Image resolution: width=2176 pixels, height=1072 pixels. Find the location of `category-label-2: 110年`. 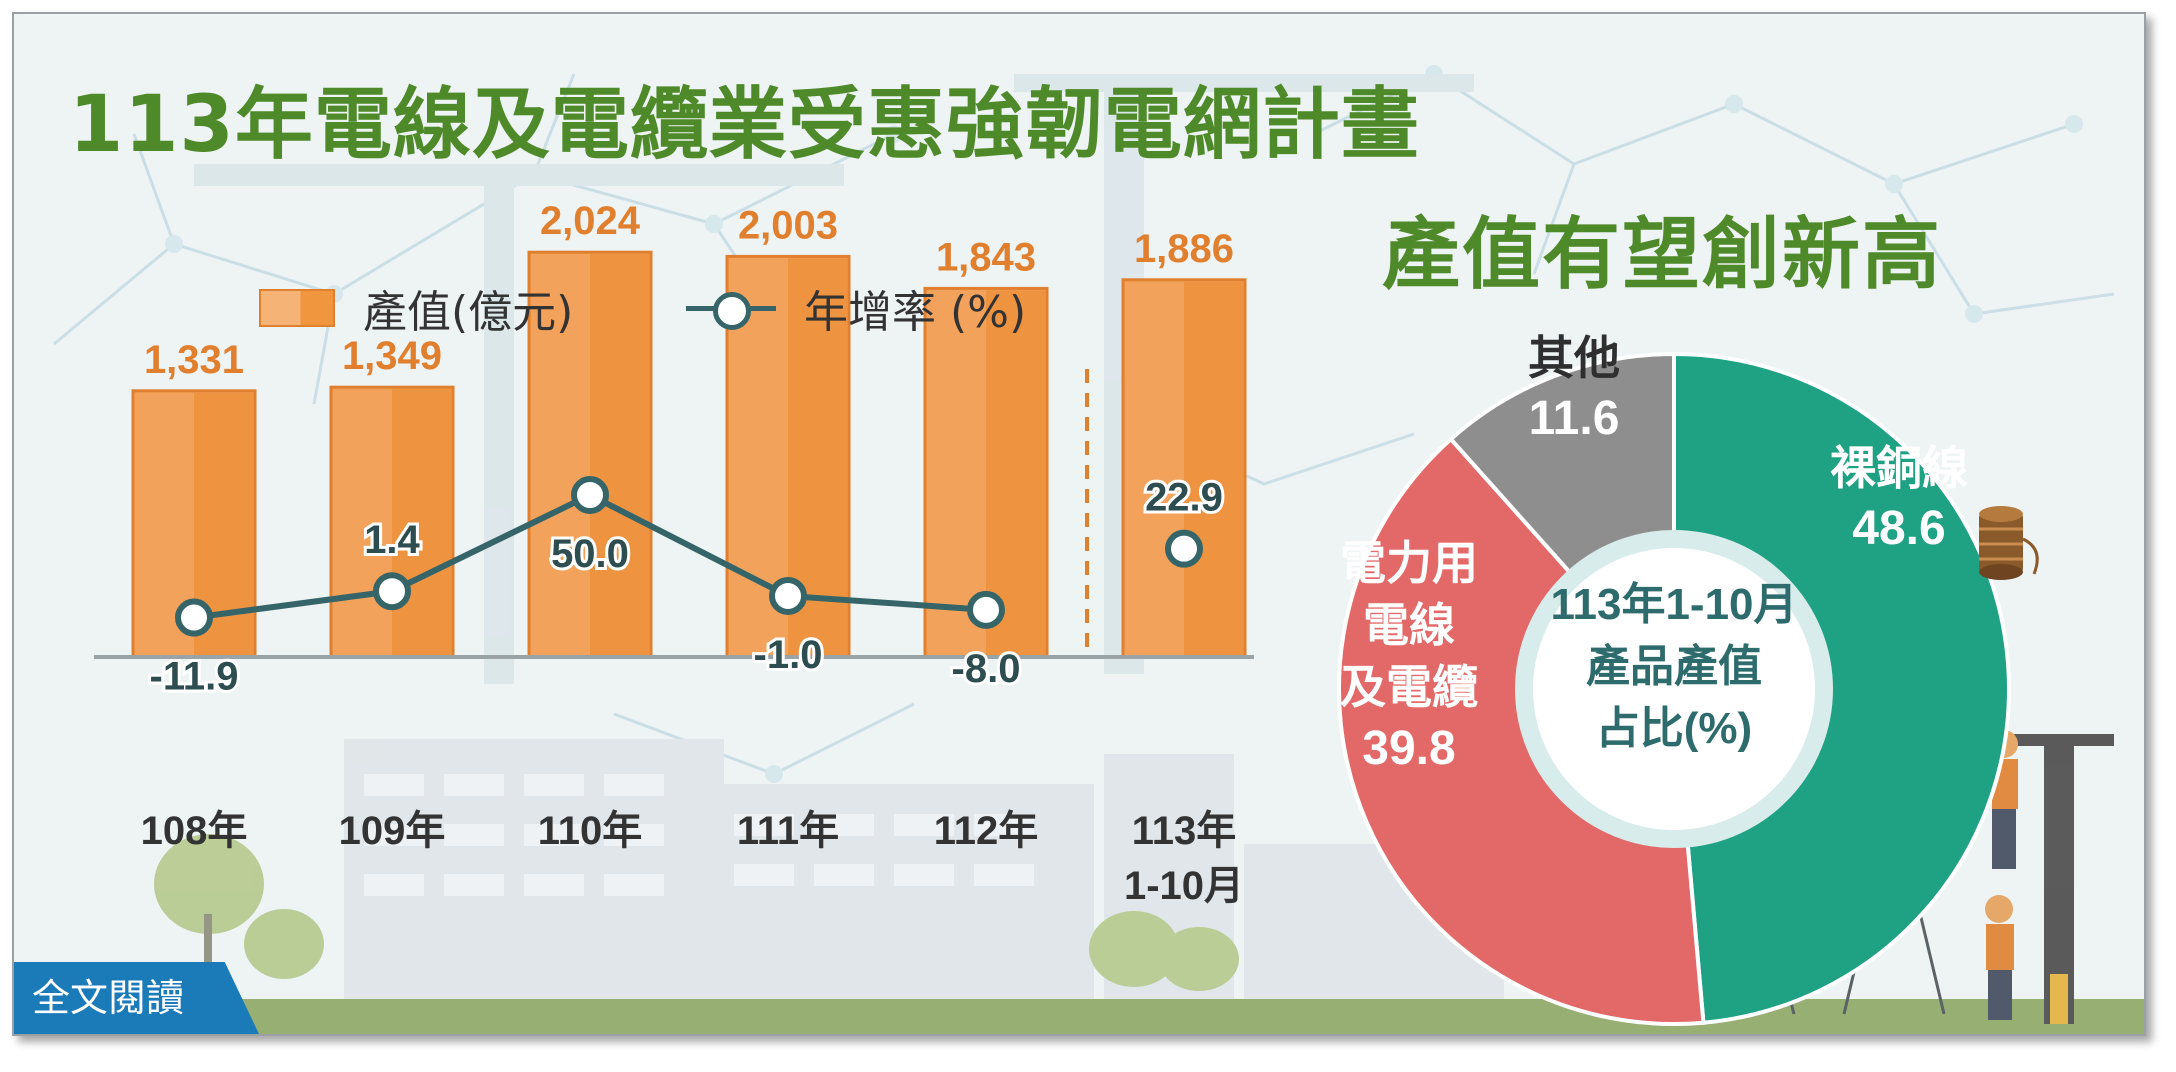

category-label-2: 110年 is located at coordinates (590, 831).